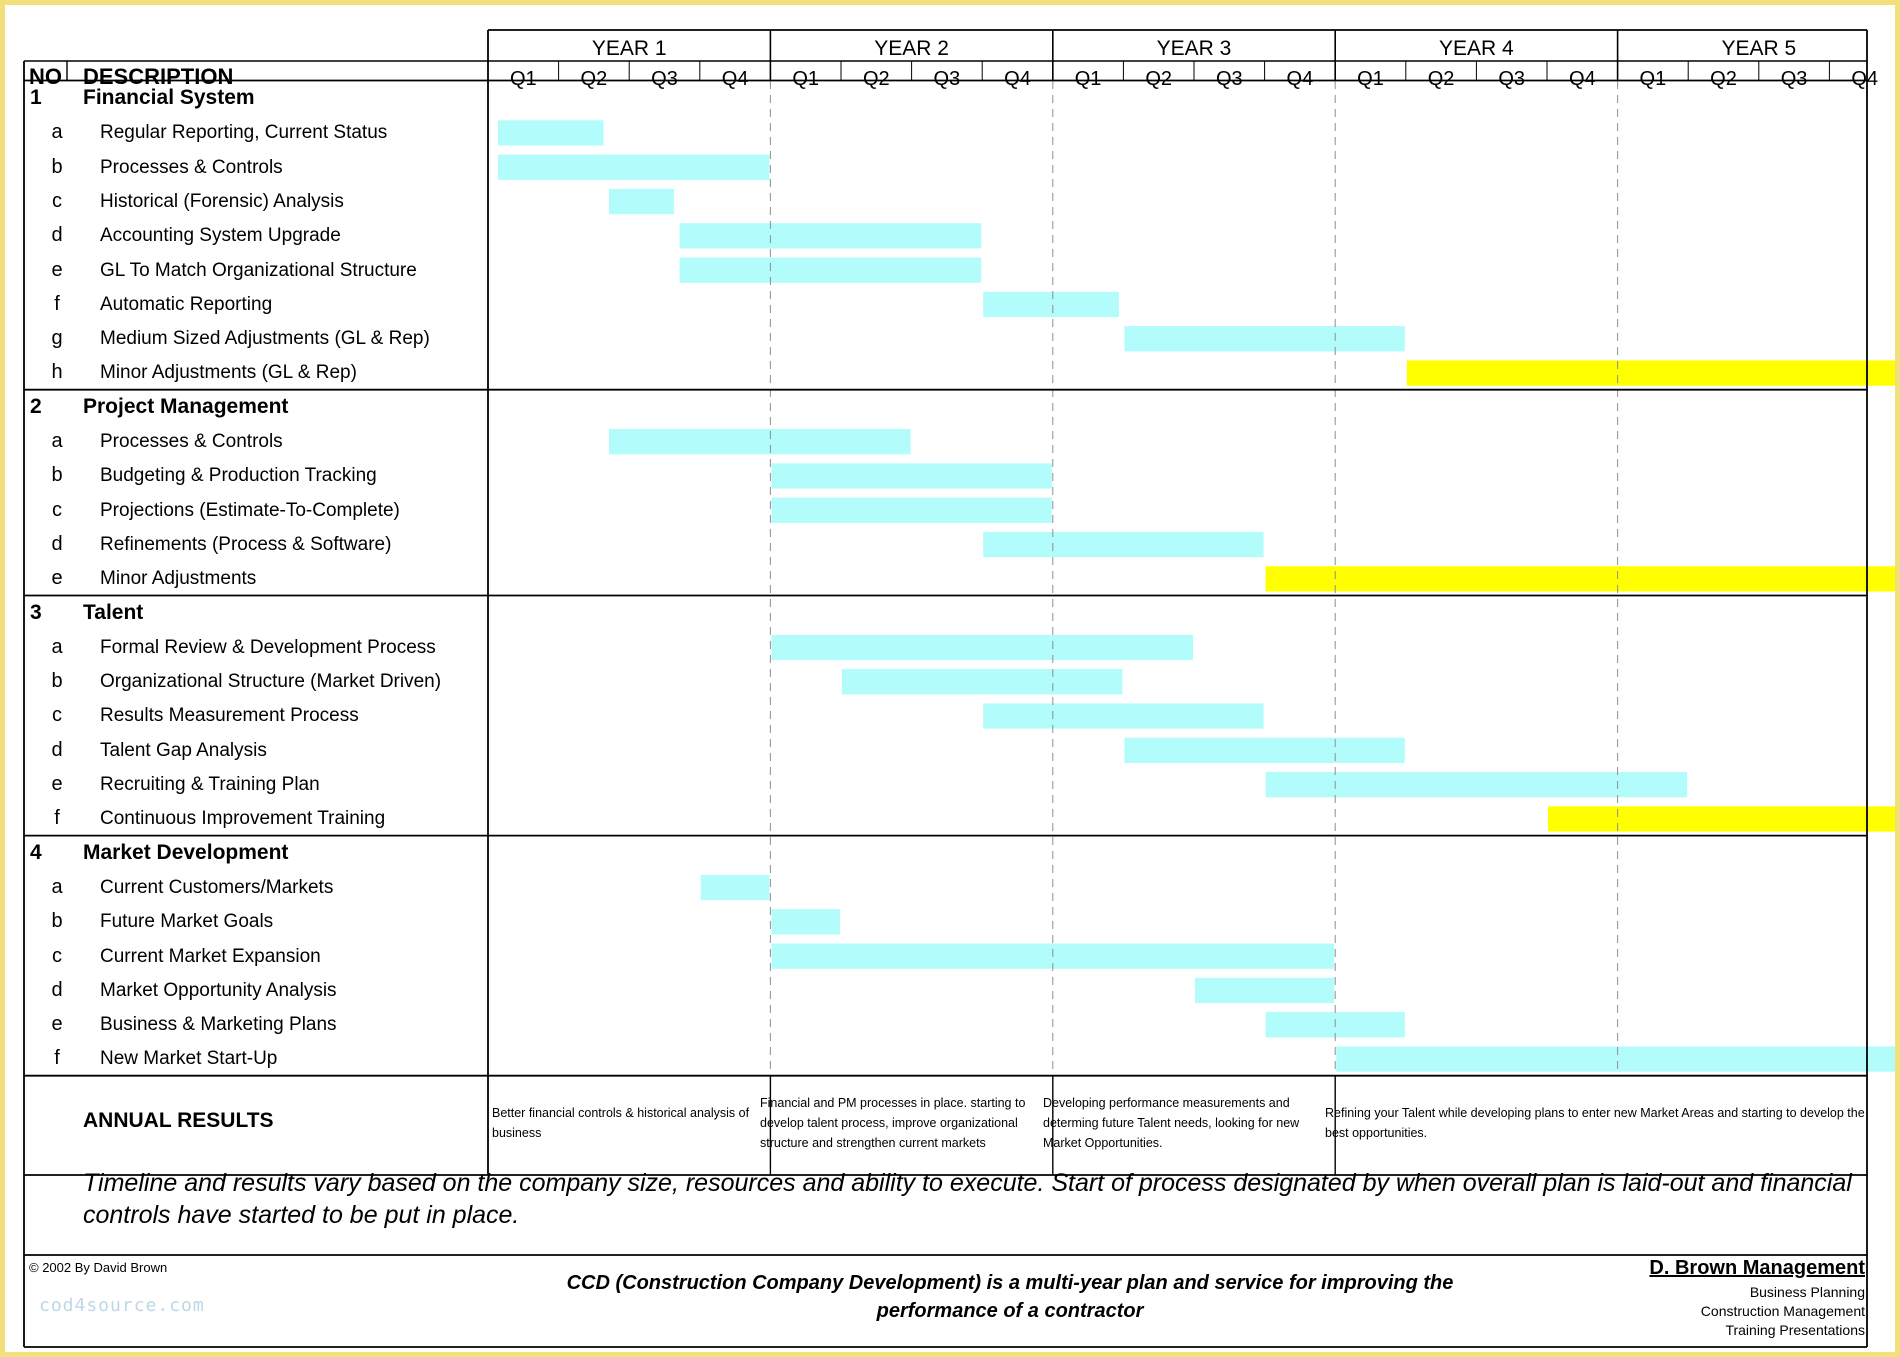 The width and height of the screenshot is (1900, 1357). Describe the element at coordinates (36, 852) in the screenshot. I see `section-number-4: 4` at that location.